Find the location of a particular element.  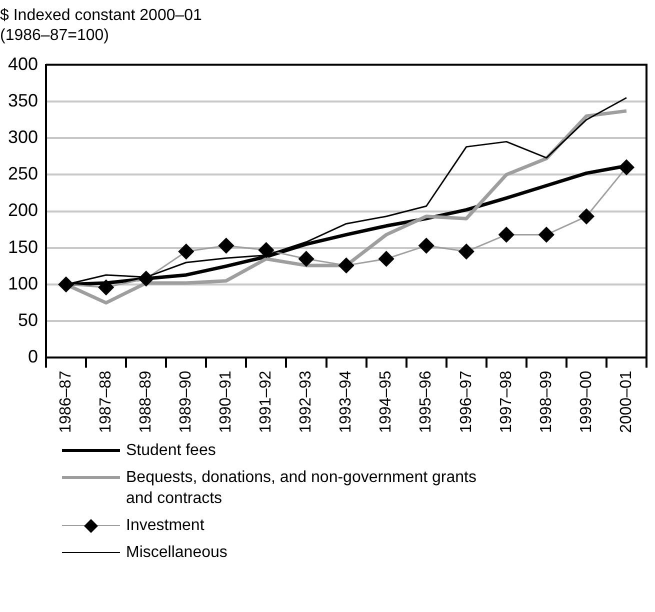

y-tick-label: 400 is located at coordinates (23, 64).